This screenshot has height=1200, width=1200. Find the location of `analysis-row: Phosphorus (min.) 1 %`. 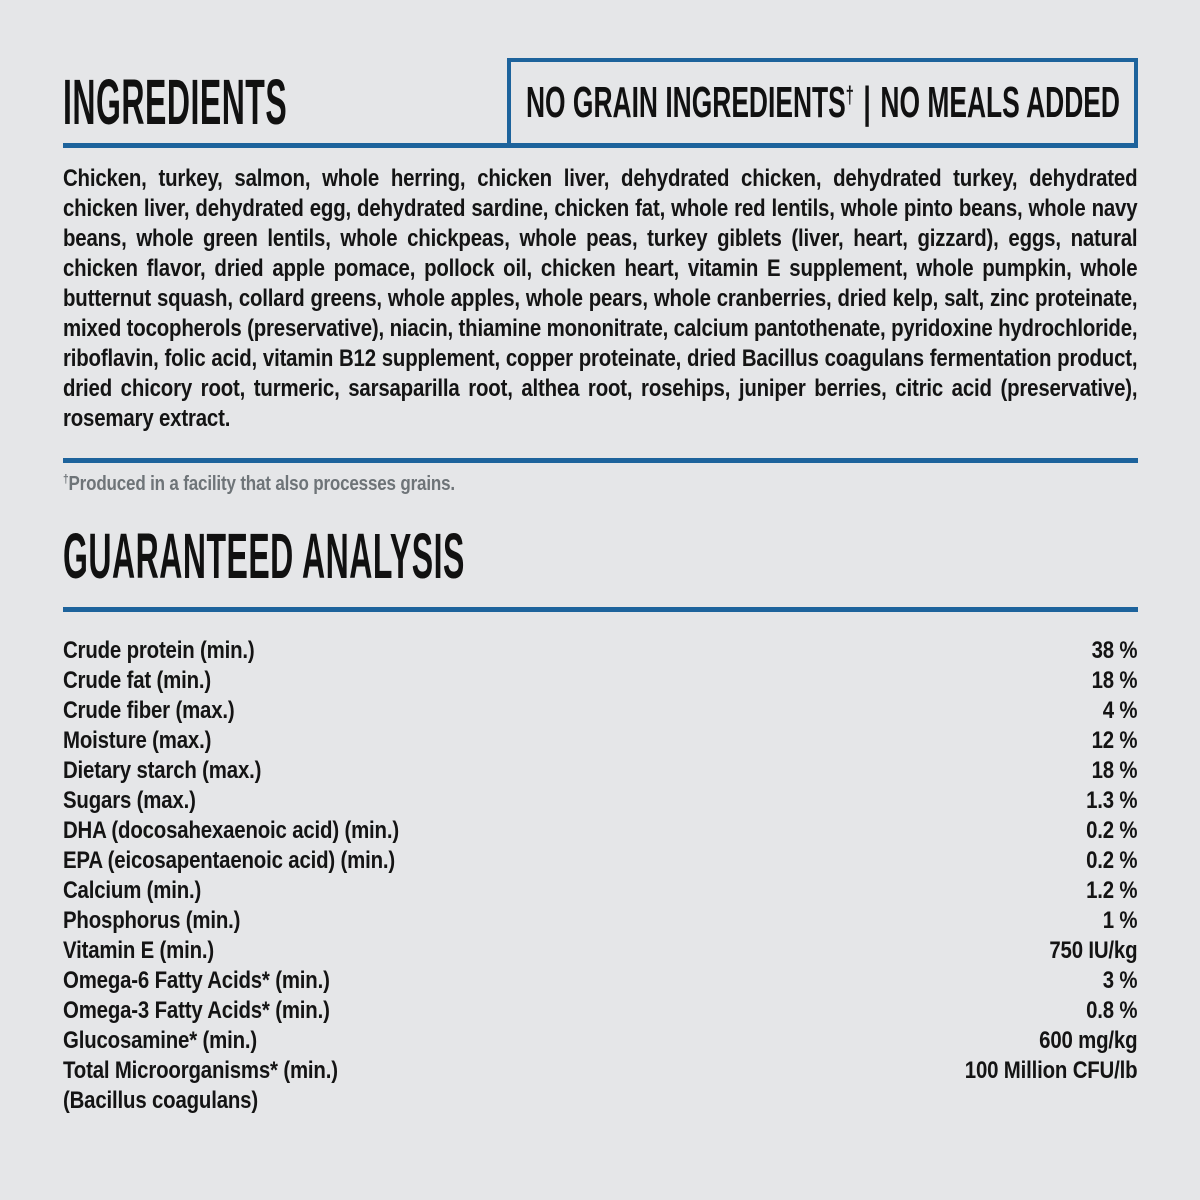

analysis-row: Phosphorus (min.) 1 % is located at coordinates (600, 921).